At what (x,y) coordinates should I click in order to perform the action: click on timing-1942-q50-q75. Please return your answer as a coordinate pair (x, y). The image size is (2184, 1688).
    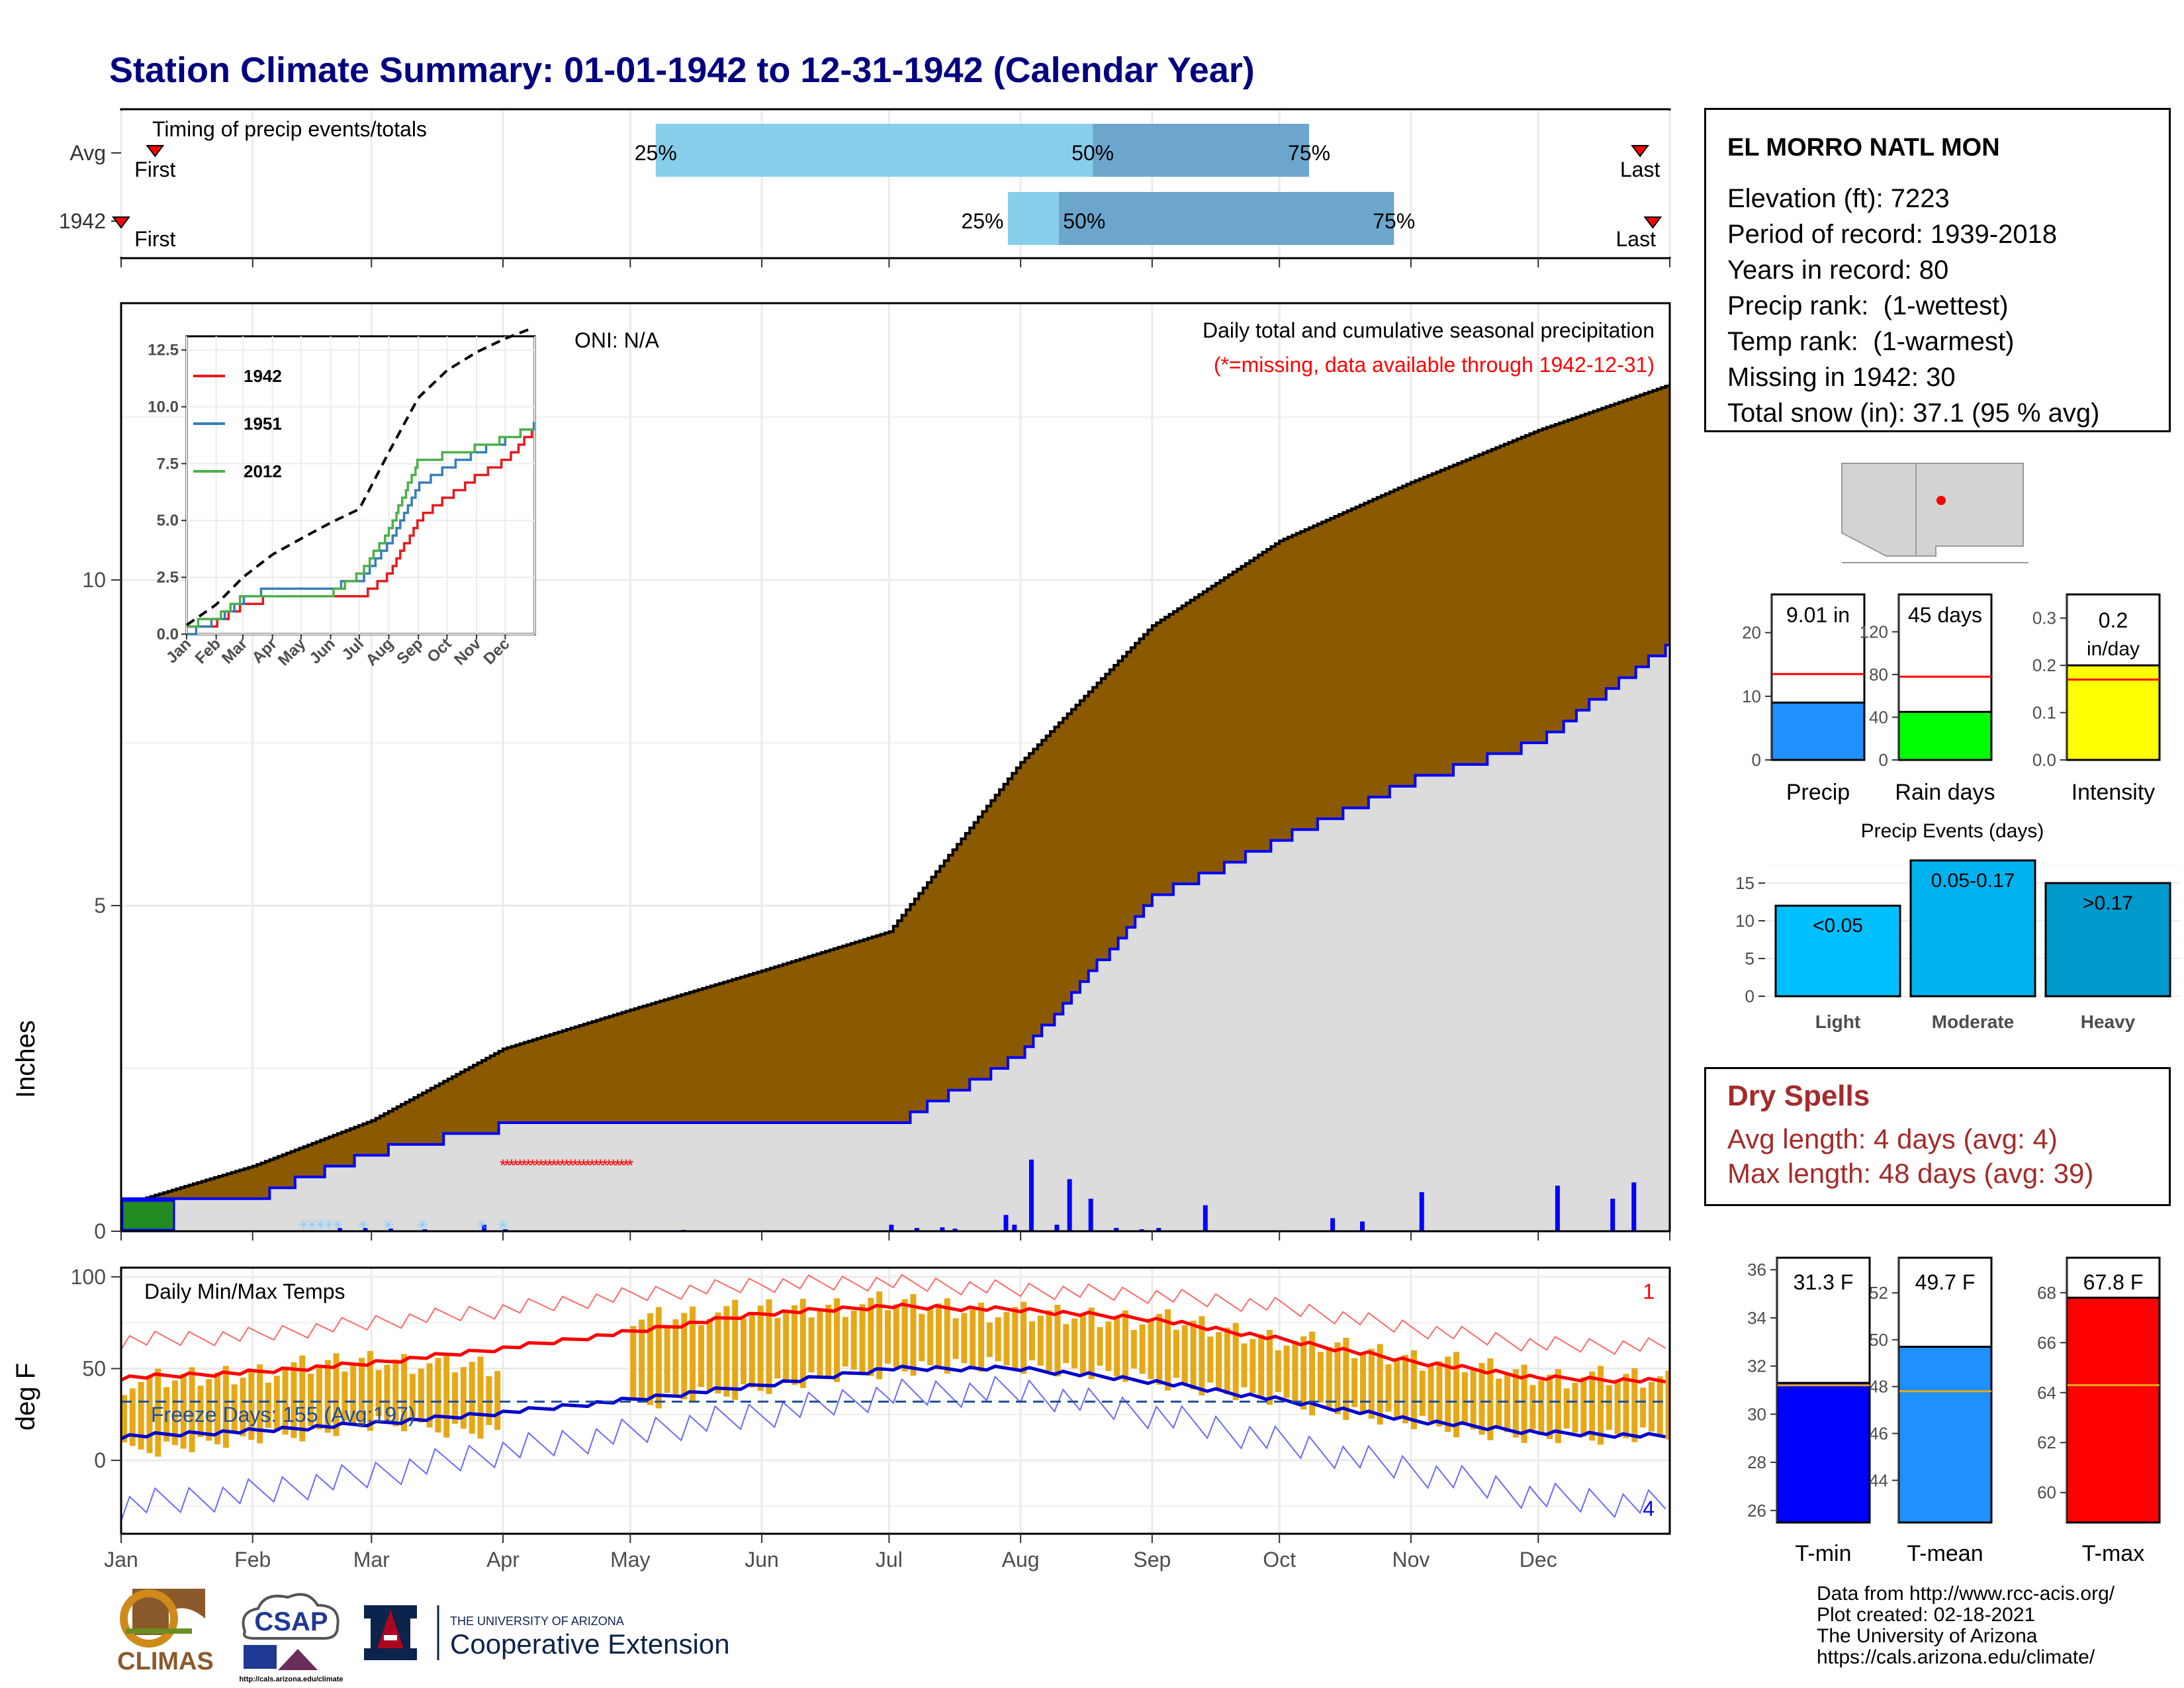
    Looking at the image, I should click on (1226, 218).